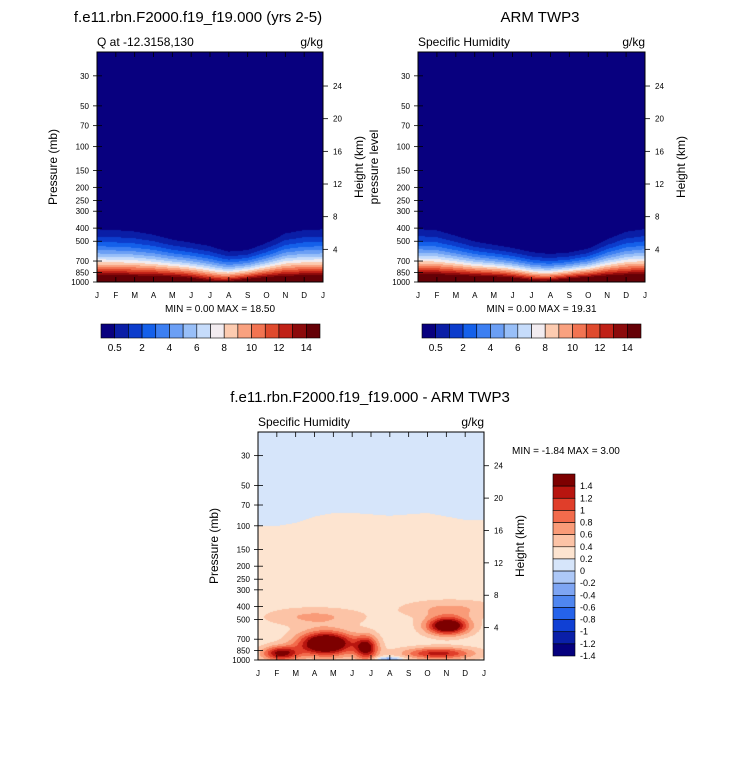 This screenshot has width=733, height=768. What do you see at coordinates (659, 184) in the screenshot?
I see `y2-tick-label: 12` at bounding box center [659, 184].